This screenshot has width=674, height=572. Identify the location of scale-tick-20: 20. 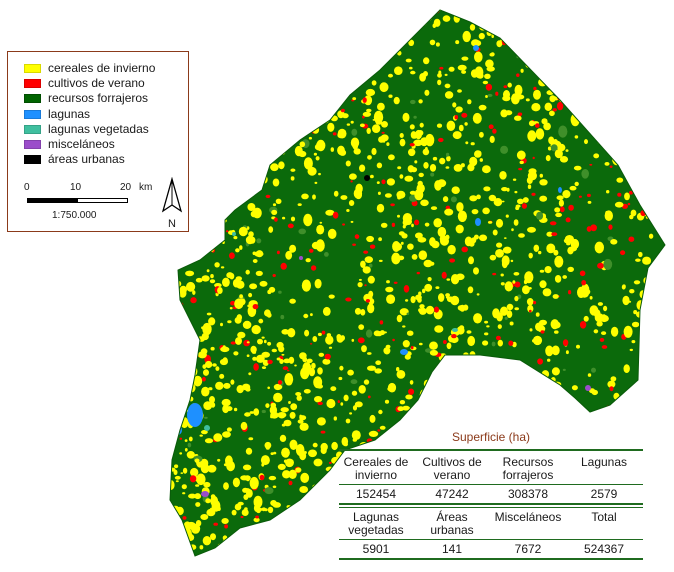
(126, 187).